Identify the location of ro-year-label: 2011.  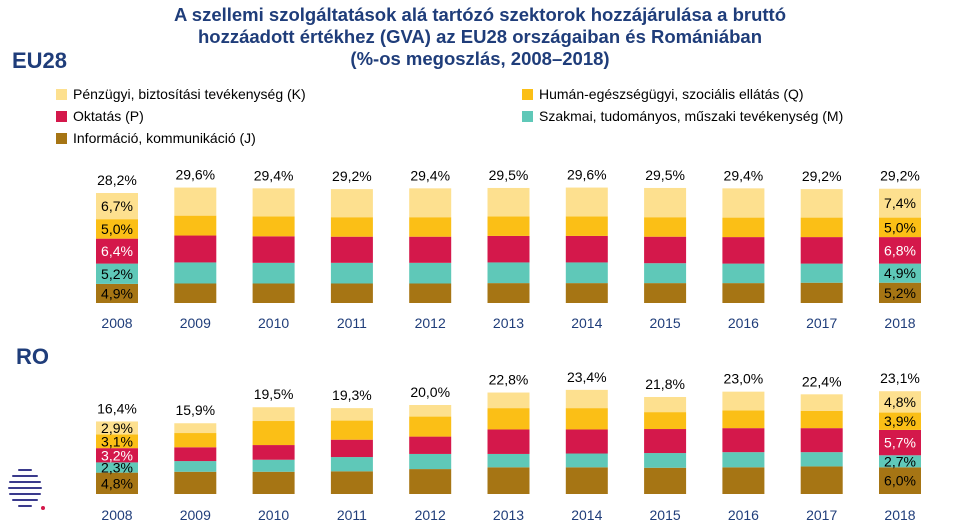
(352, 515).